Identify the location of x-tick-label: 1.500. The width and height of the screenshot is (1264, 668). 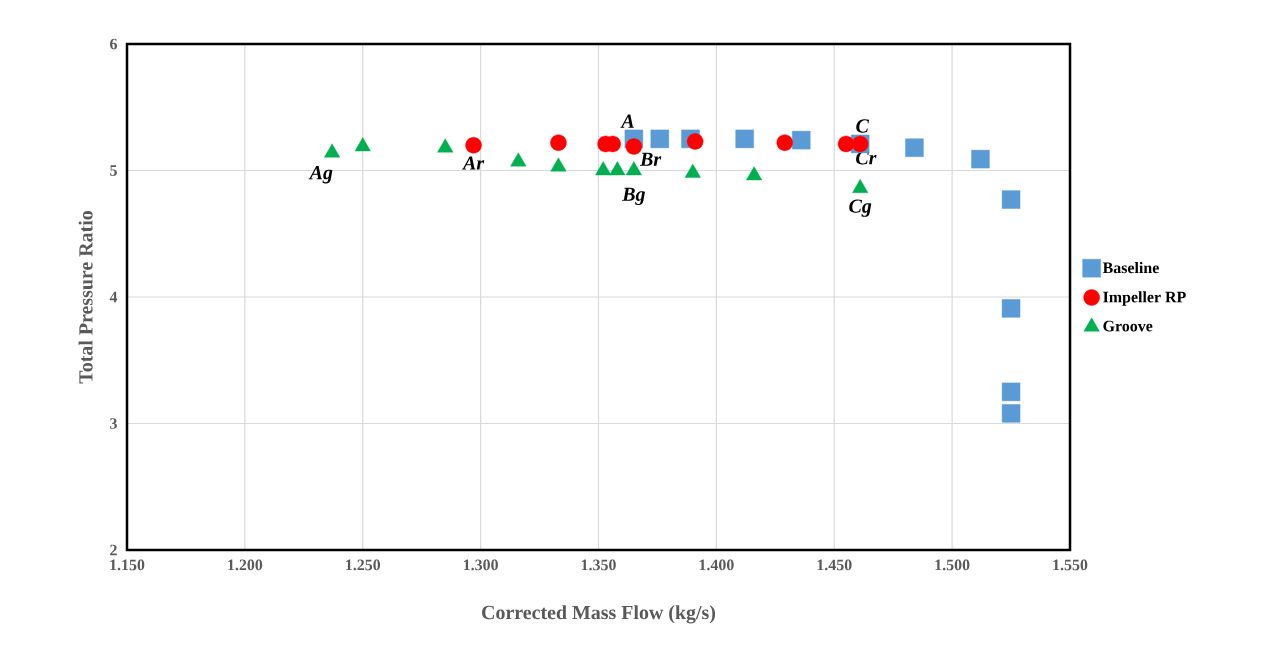
(952, 565).